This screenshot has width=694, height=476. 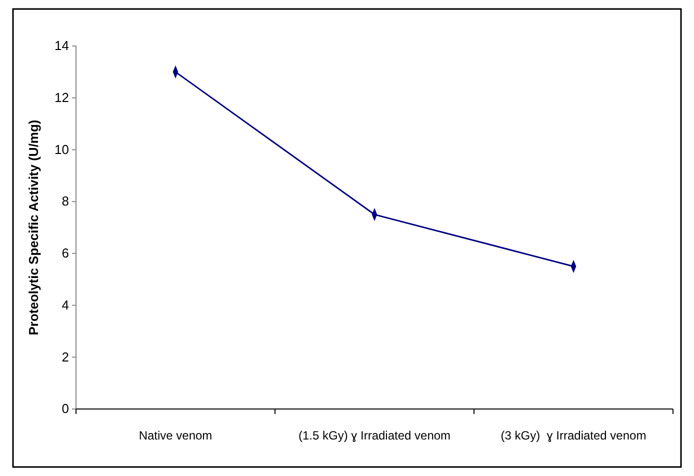 What do you see at coordinates (65, 408) in the screenshot?
I see `y-tick-label: 0` at bounding box center [65, 408].